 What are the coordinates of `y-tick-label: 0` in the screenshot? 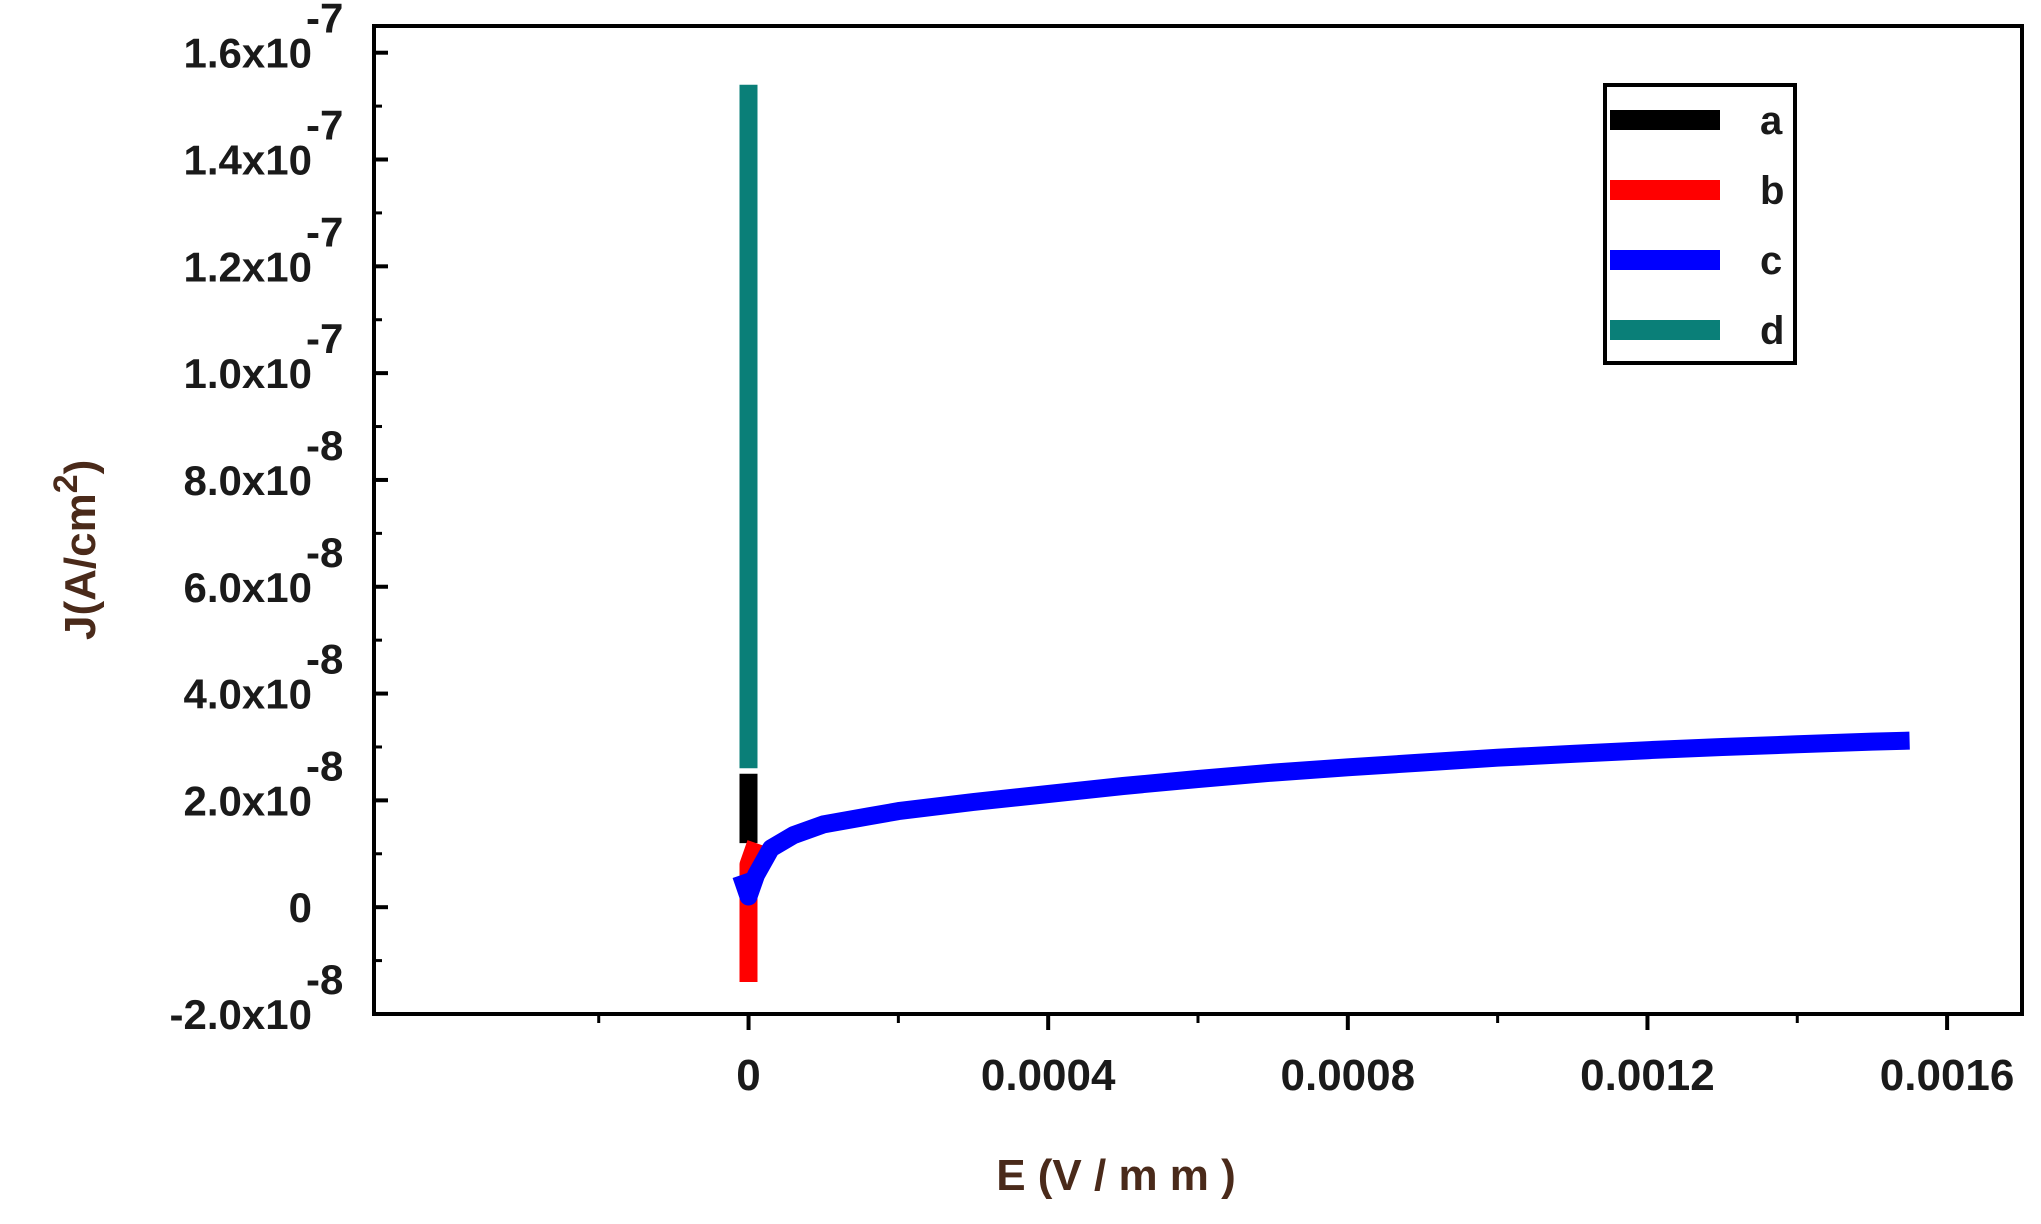 It's located at (300, 907).